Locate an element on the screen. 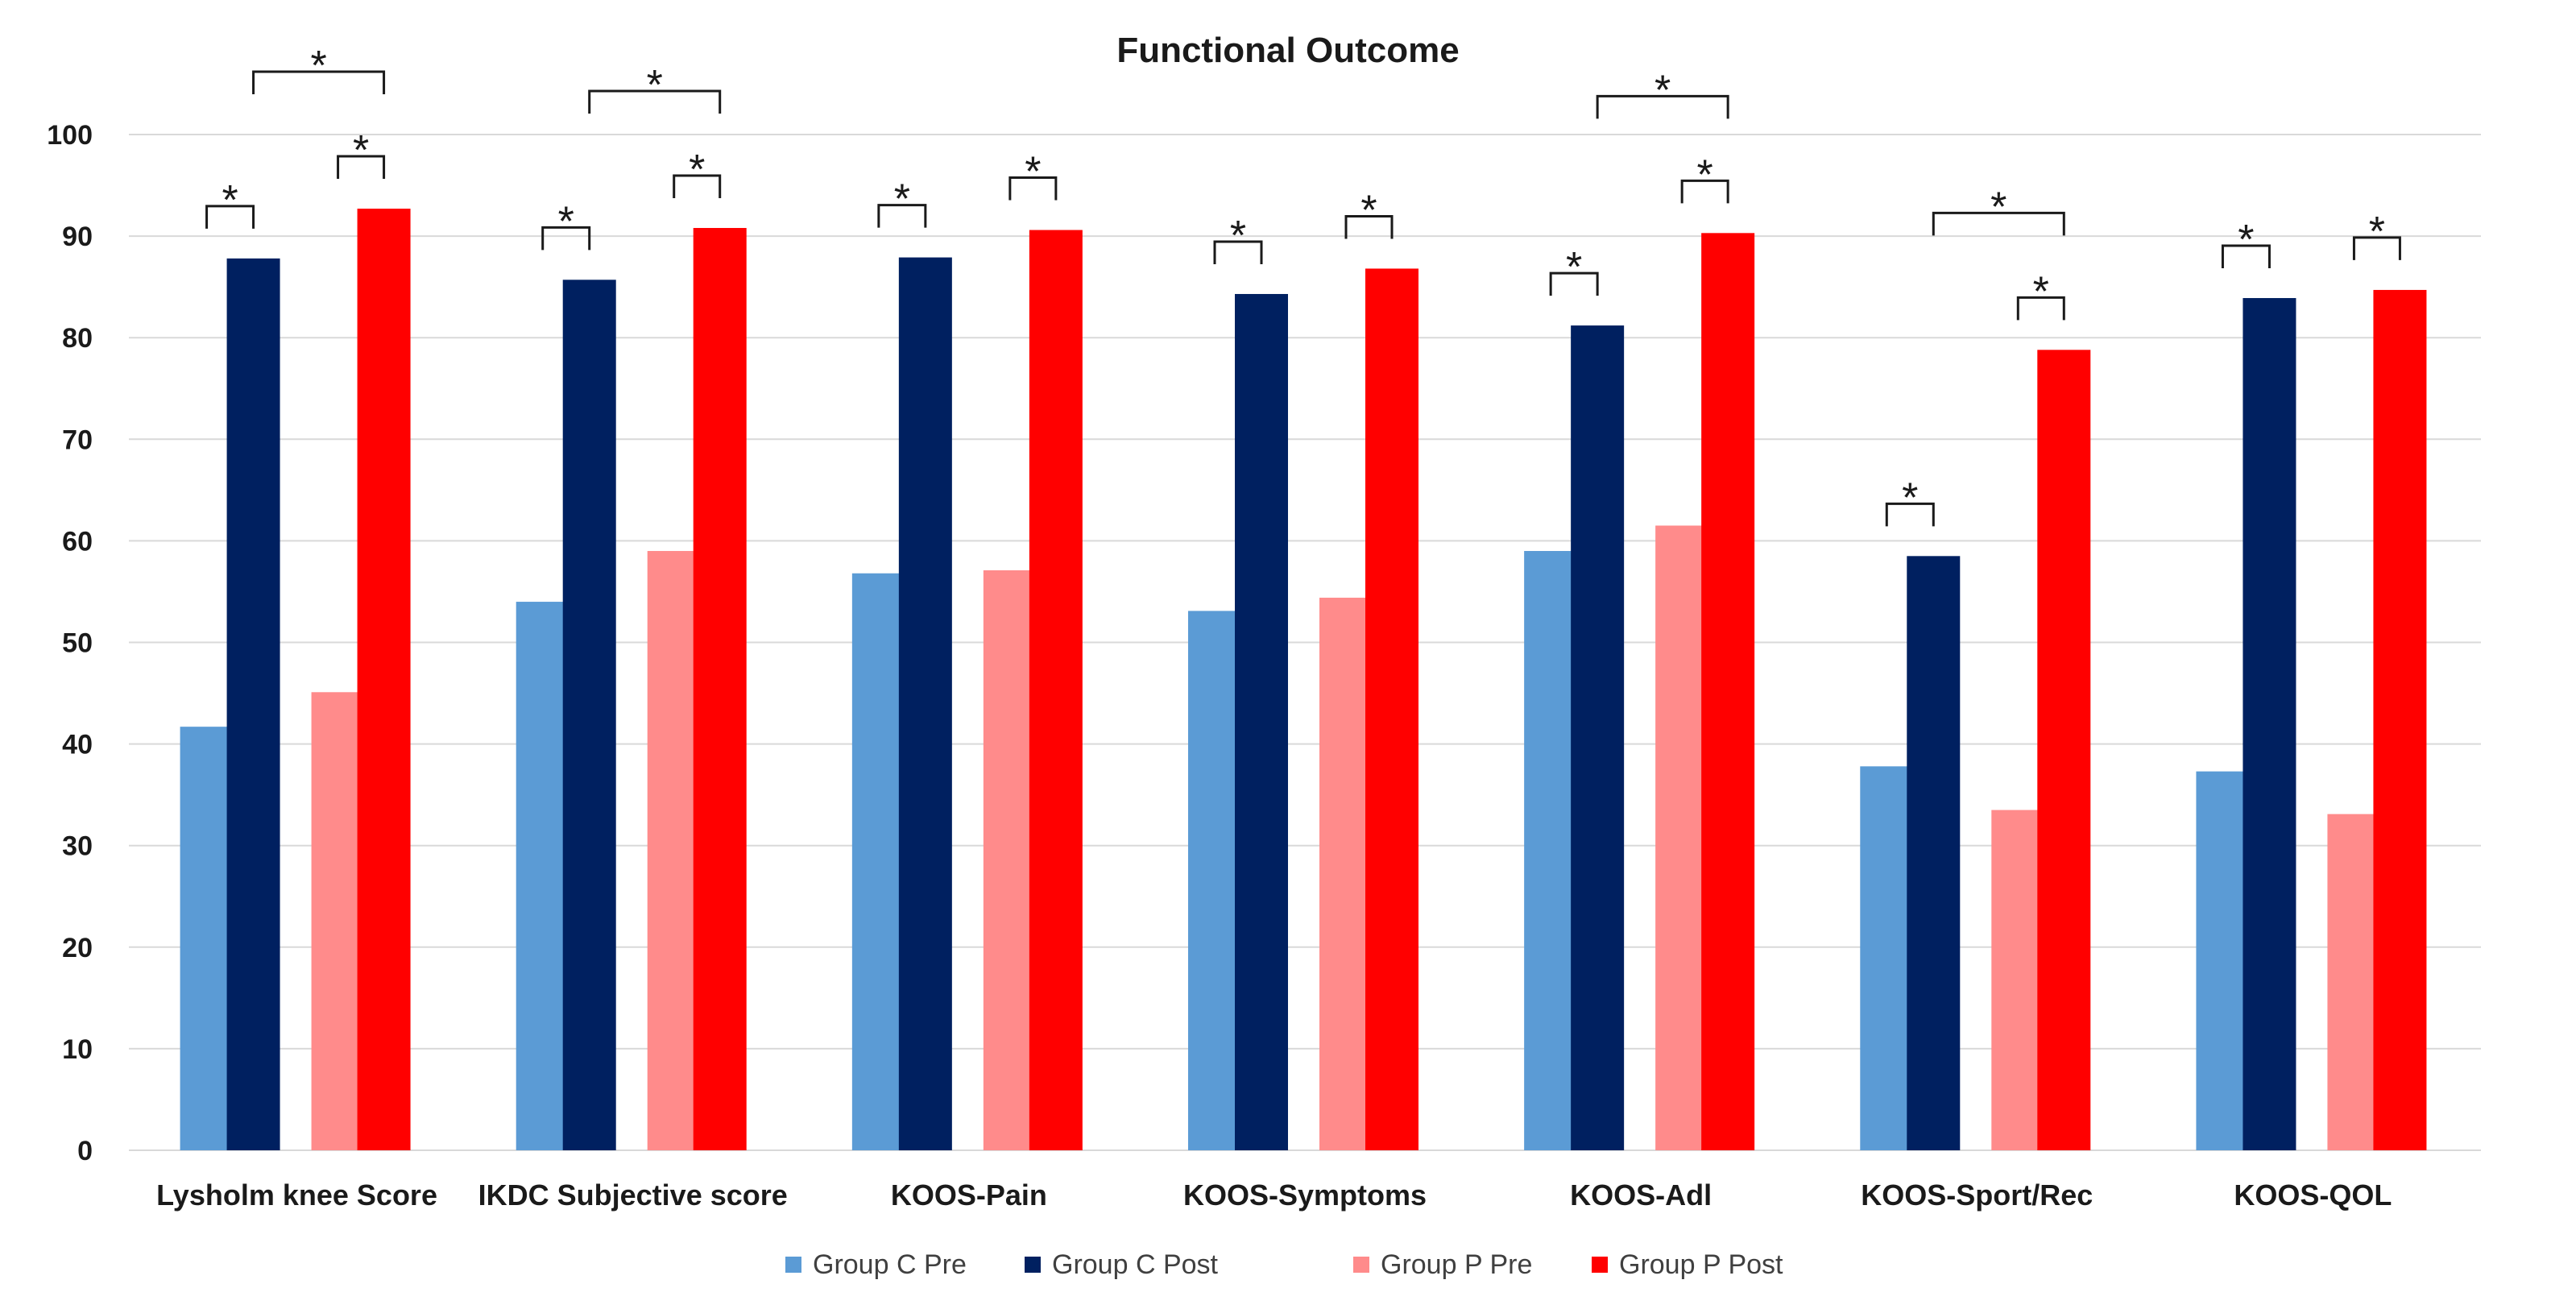 The height and width of the screenshot is (1313, 2576). legend-item-group-c-pre: Group C Pre is located at coordinates (876, 1265).